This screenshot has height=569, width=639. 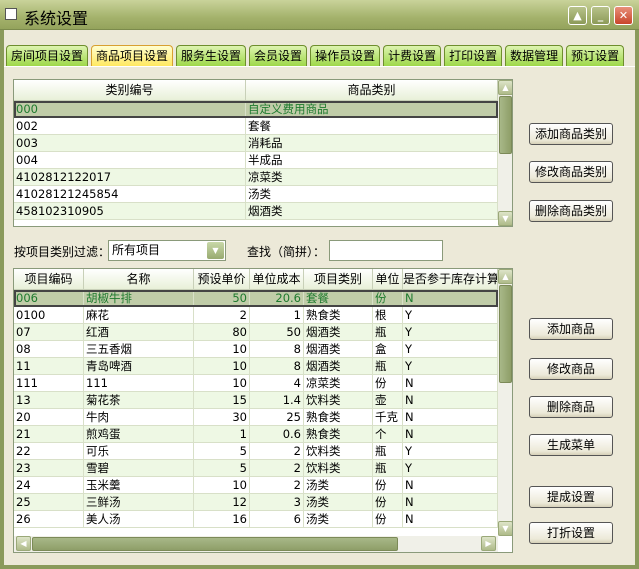 What do you see at coordinates (338, 298) in the screenshot?
I see `table-cell: 套餐` at bounding box center [338, 298].